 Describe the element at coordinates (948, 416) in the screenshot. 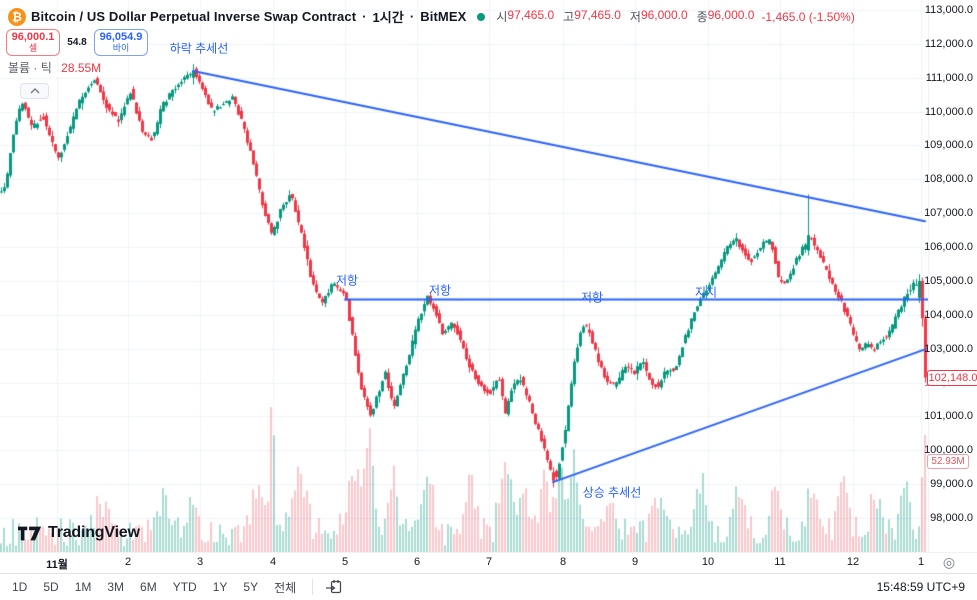

I see `price-axis-label: 101,000.0` at that location.